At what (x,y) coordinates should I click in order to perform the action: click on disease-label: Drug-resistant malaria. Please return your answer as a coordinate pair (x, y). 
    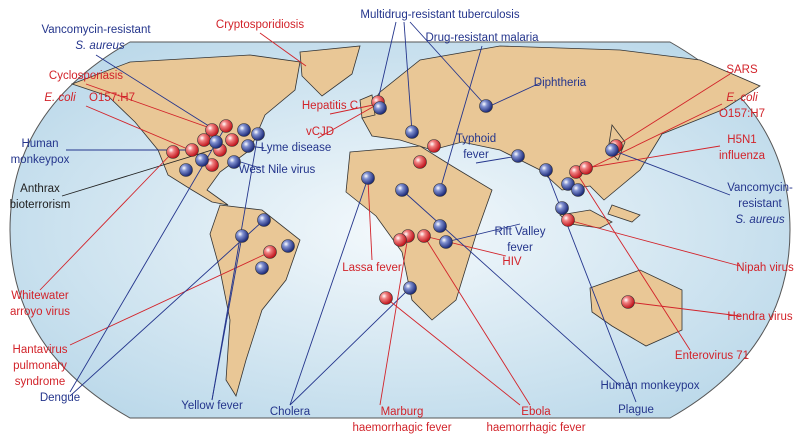
    Looking at the image, I should click on (482, 38).